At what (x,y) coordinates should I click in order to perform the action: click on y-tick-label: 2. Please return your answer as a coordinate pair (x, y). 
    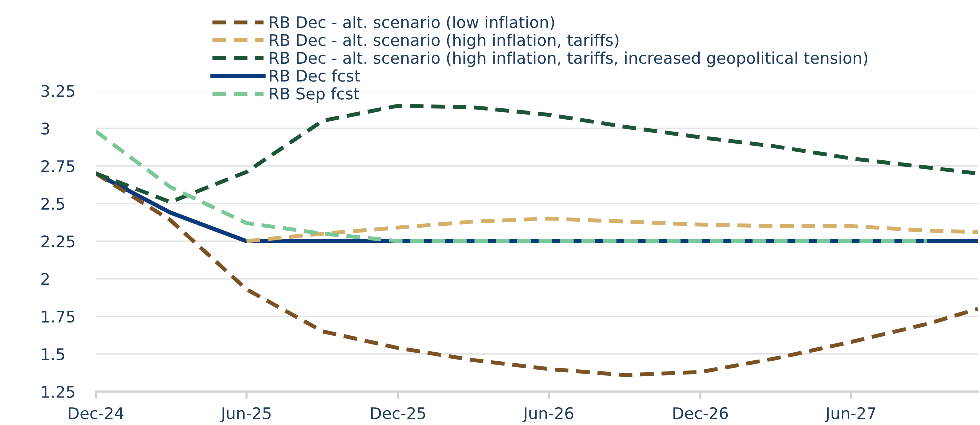
    Looking at the image, I should click on (46, 279).